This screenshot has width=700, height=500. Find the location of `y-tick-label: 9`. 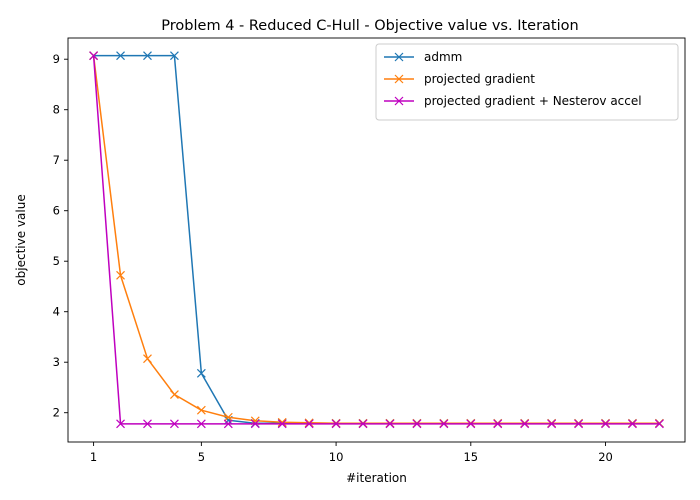

y-tick-label: 9 is located at coordinates (56, 59).